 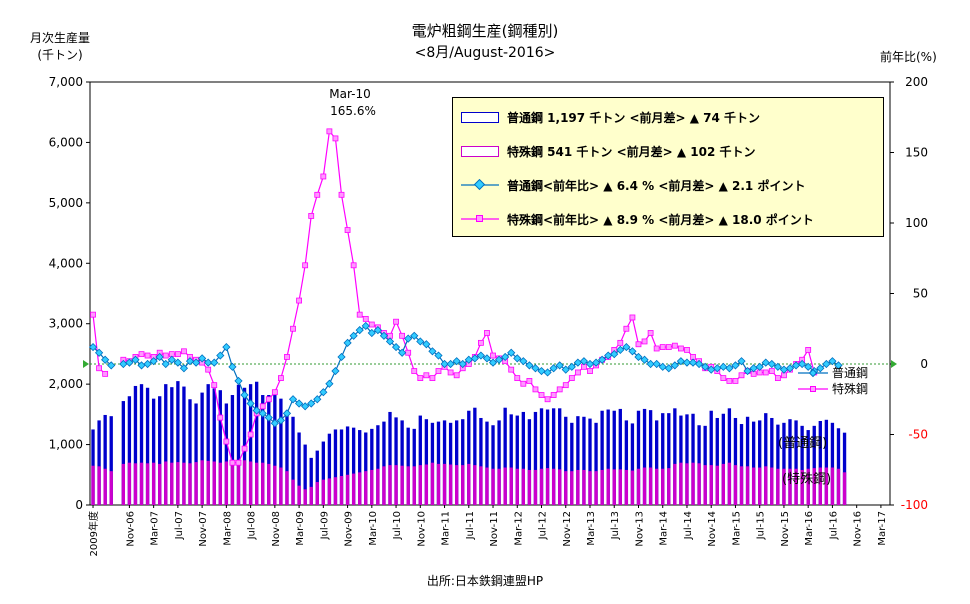 What do you see at coordinates (179, 525) in the screenshot?
I see `x-tick-label: Jul-07` at bounding box center [179, 525].